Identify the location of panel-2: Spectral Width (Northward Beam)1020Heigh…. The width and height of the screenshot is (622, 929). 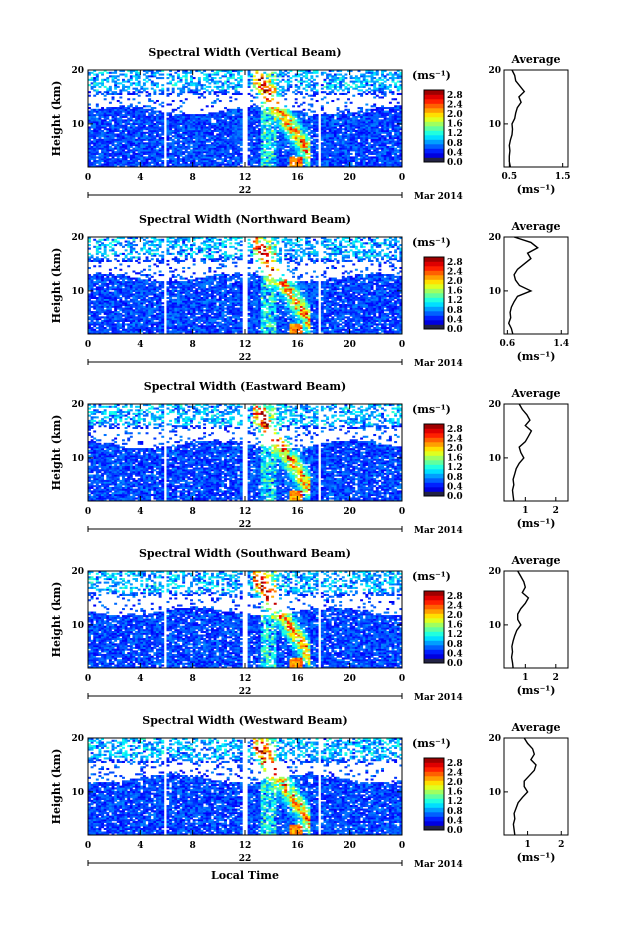
(309, 291).